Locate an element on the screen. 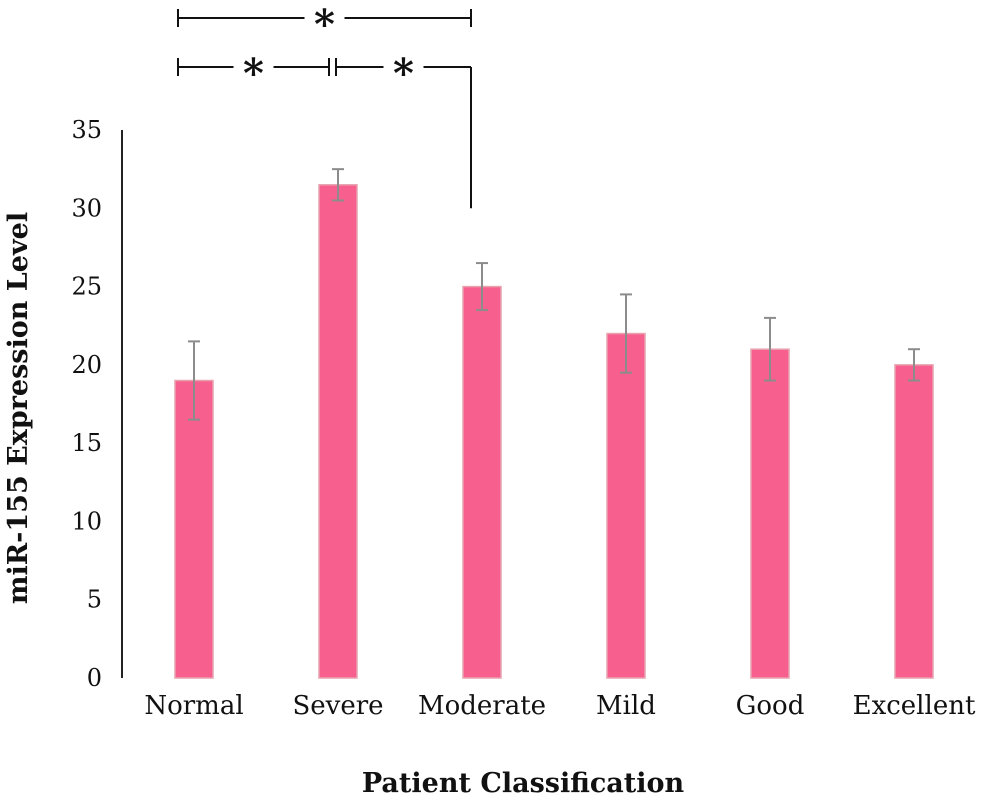 The image size is (1000, 800). x-axis-title: Patient Classification is located at coordinates (523, 783).